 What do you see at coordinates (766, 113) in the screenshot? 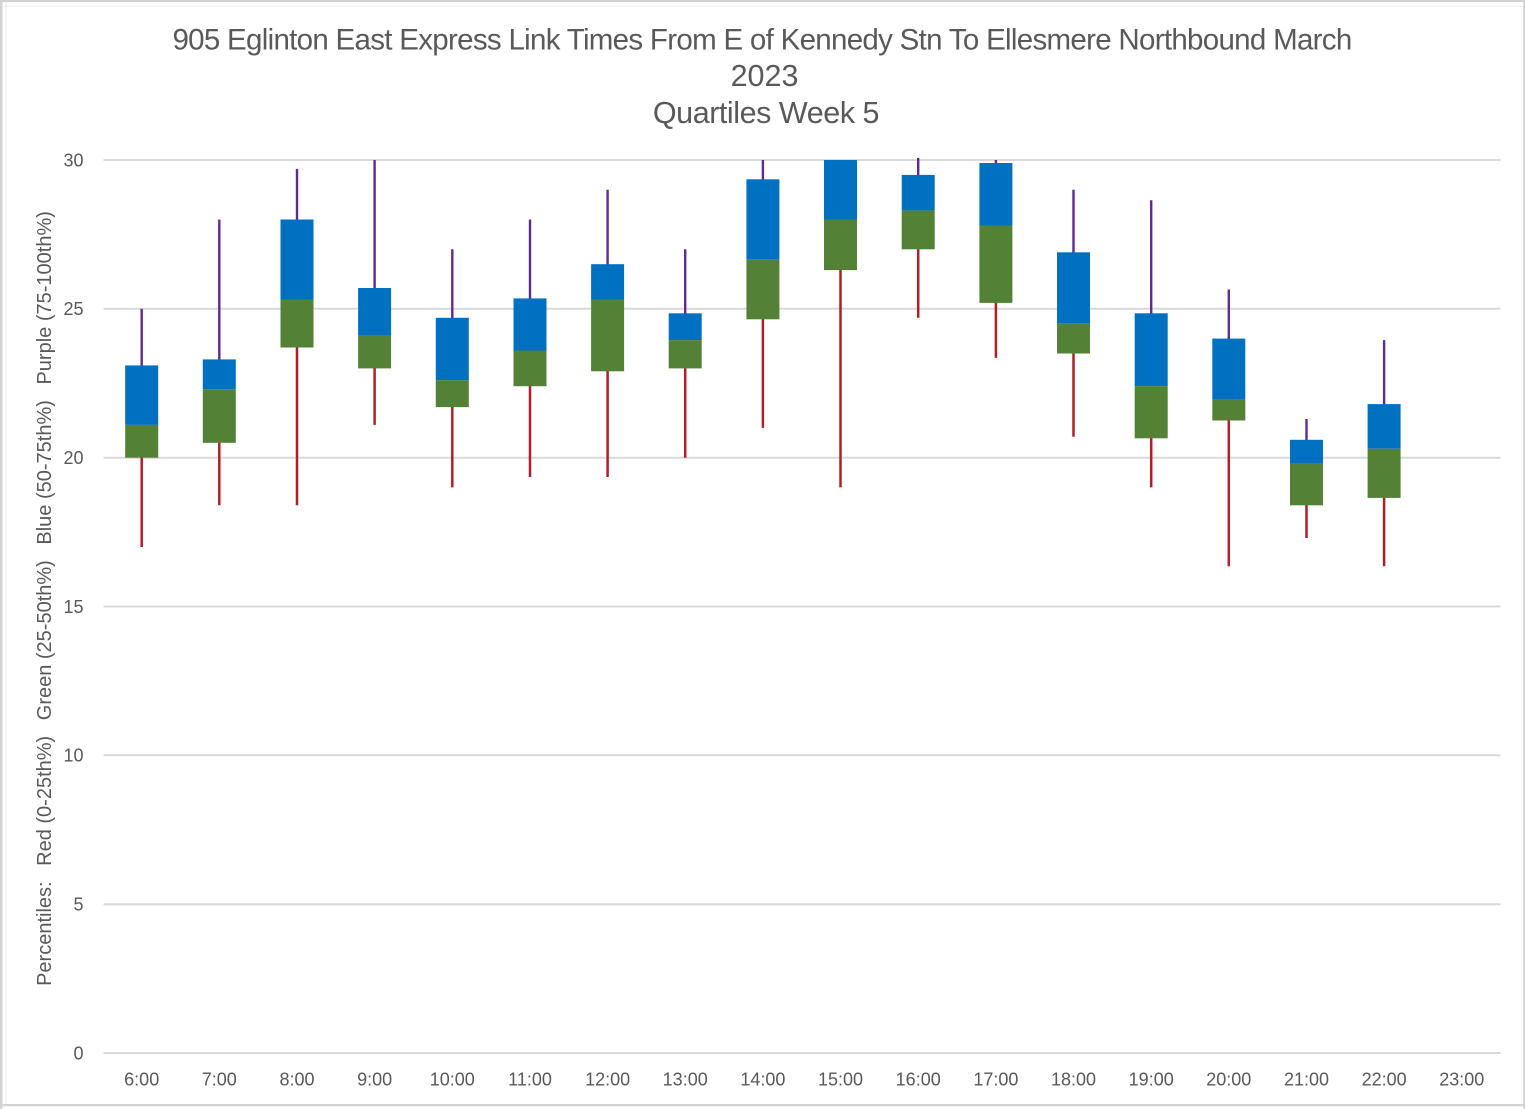
I see `svg-text: Quartiles Week 5` at bounding box center [766, 113].